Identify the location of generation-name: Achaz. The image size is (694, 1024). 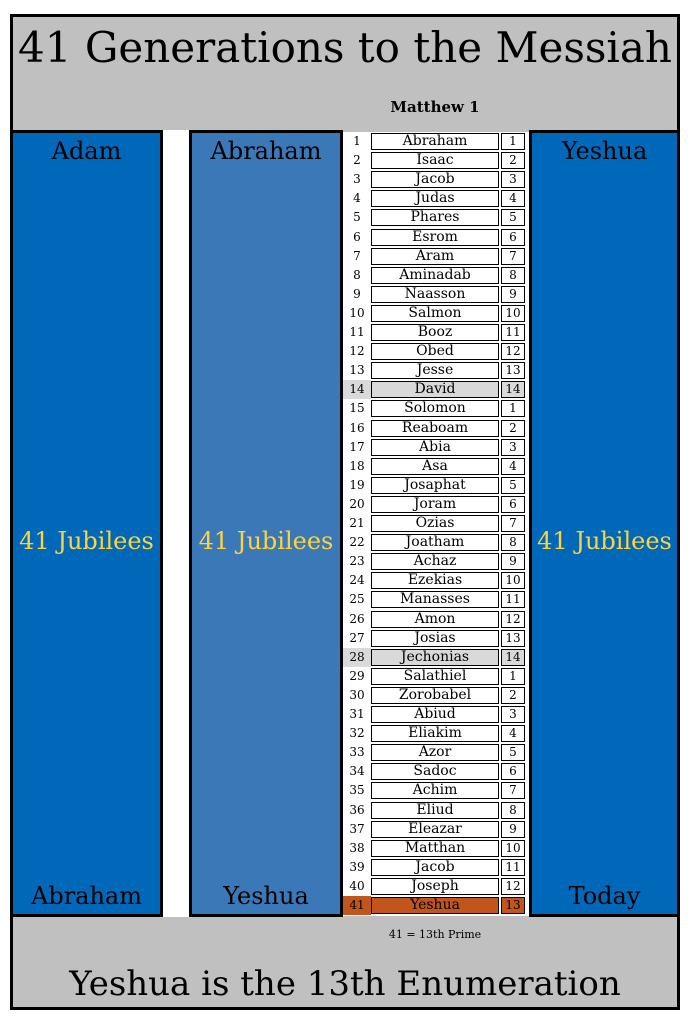
(435, 562).